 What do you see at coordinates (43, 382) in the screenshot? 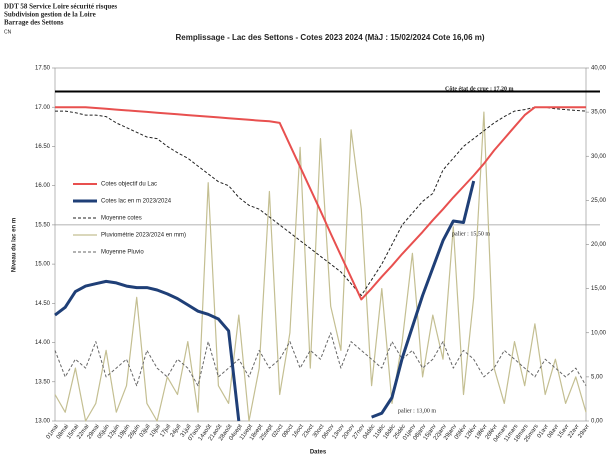
I see `y-tick-label: 13.50` at bounding box center [43, 382].